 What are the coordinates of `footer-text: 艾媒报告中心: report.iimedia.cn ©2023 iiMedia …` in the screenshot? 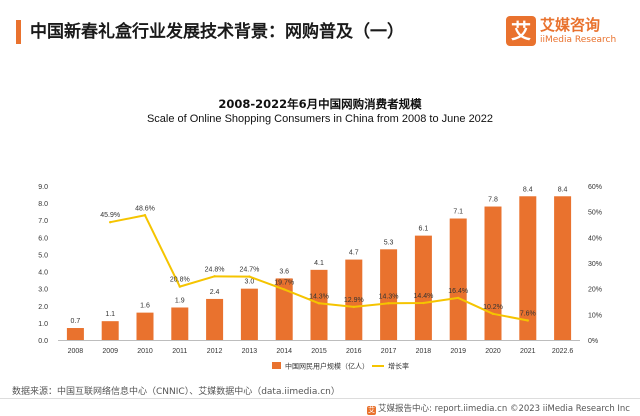 It's located at (504, 409).